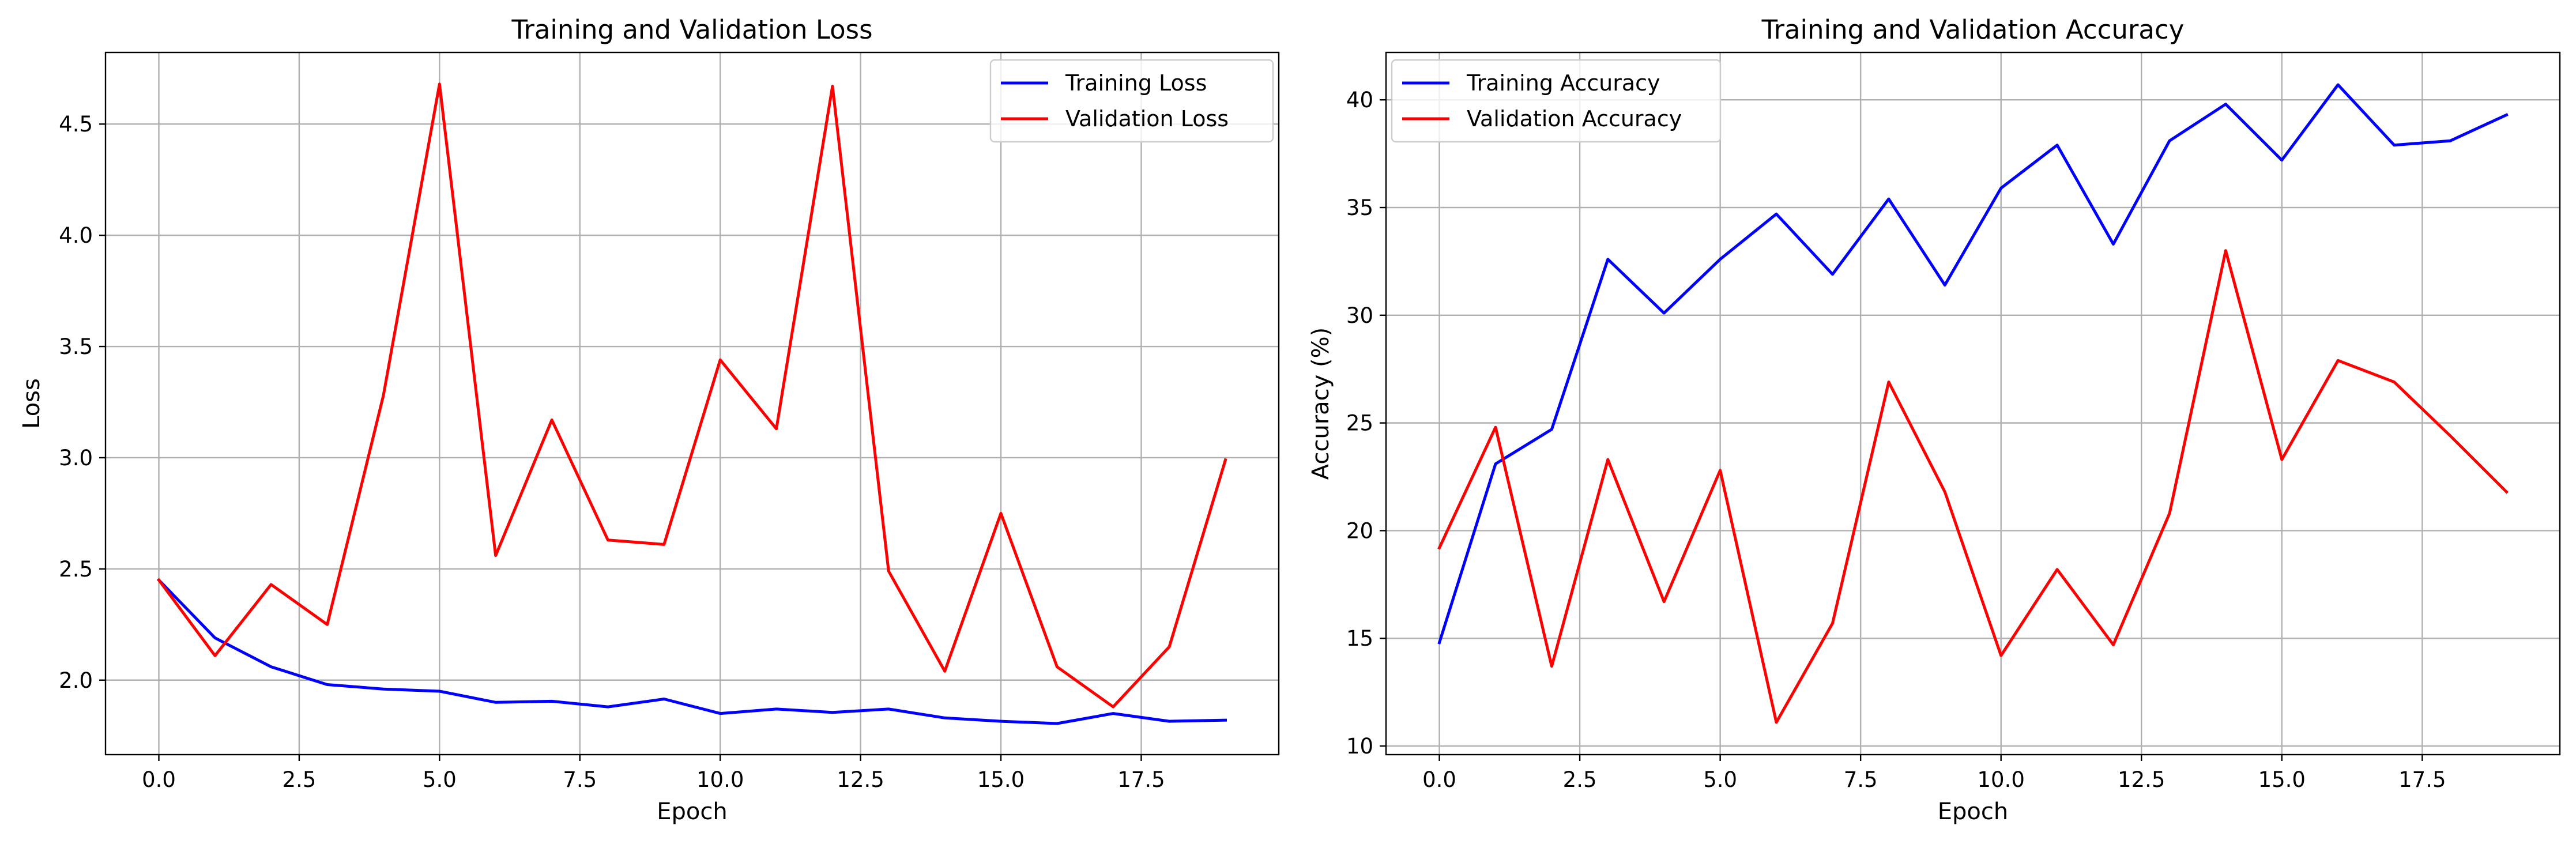  Describe the element at coordinates (1147, 118) in the screenshot. I see `legend-label-1: Validation Loss` at that location.